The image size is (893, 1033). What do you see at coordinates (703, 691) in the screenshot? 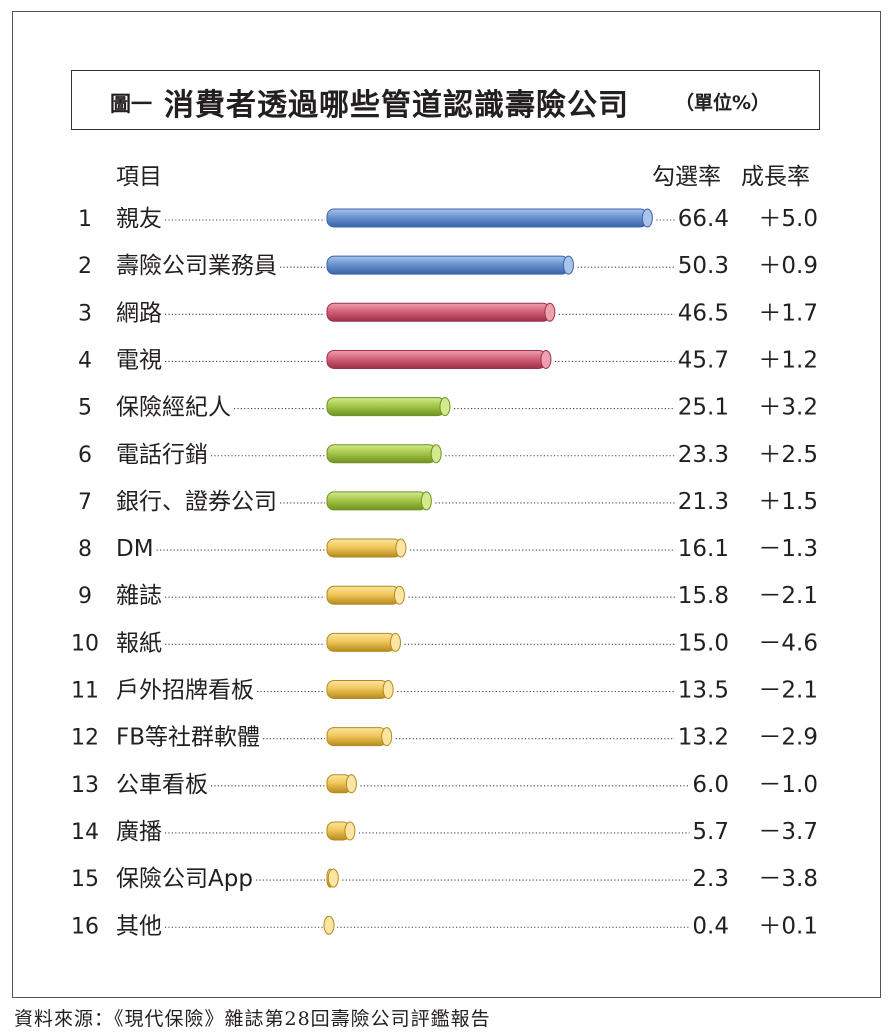
I see `value-label: 13.5` at bounding box center [703, 691].